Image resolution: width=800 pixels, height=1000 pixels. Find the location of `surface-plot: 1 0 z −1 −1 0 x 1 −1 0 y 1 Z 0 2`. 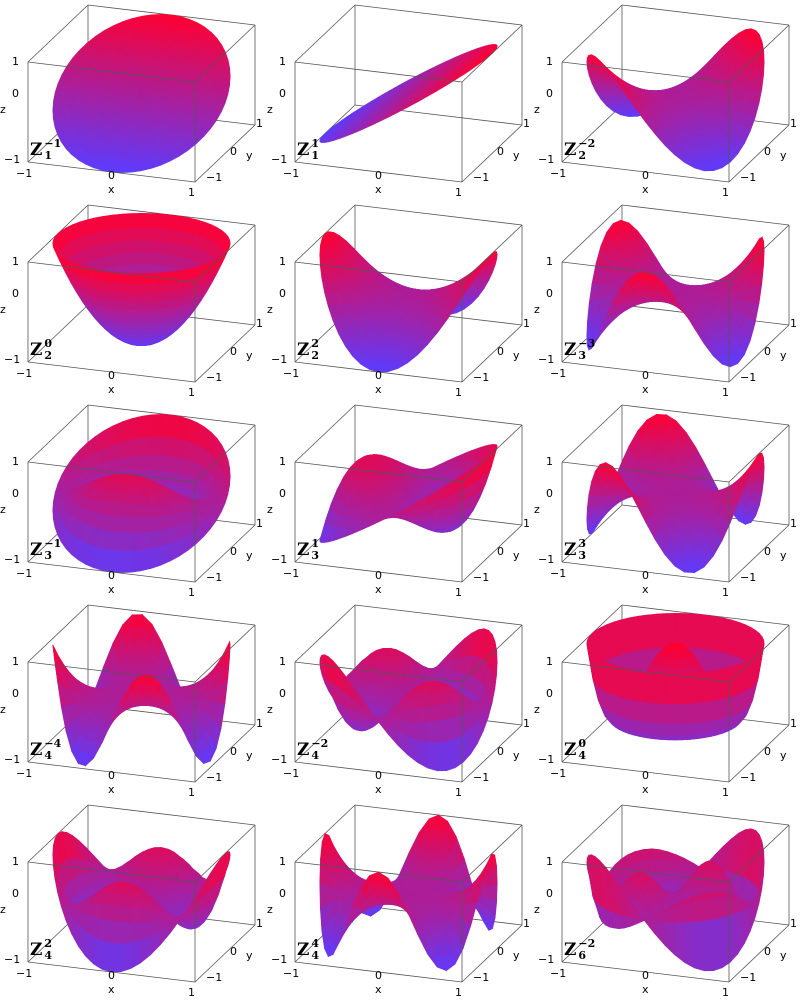

surface-plot: 1 0 z −1 −1 0 x 1 −1 0 y 1 Z 0 2 is located at coordinates (133, 300).